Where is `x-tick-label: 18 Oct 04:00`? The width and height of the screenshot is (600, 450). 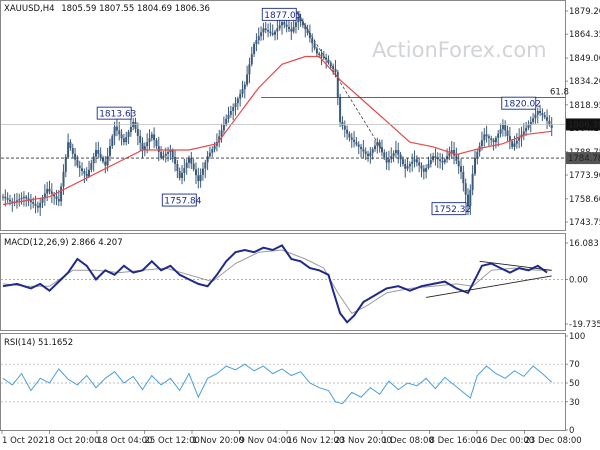
x-tick-label: 18 Oct 04:00 is located at coordinates (124, 441).